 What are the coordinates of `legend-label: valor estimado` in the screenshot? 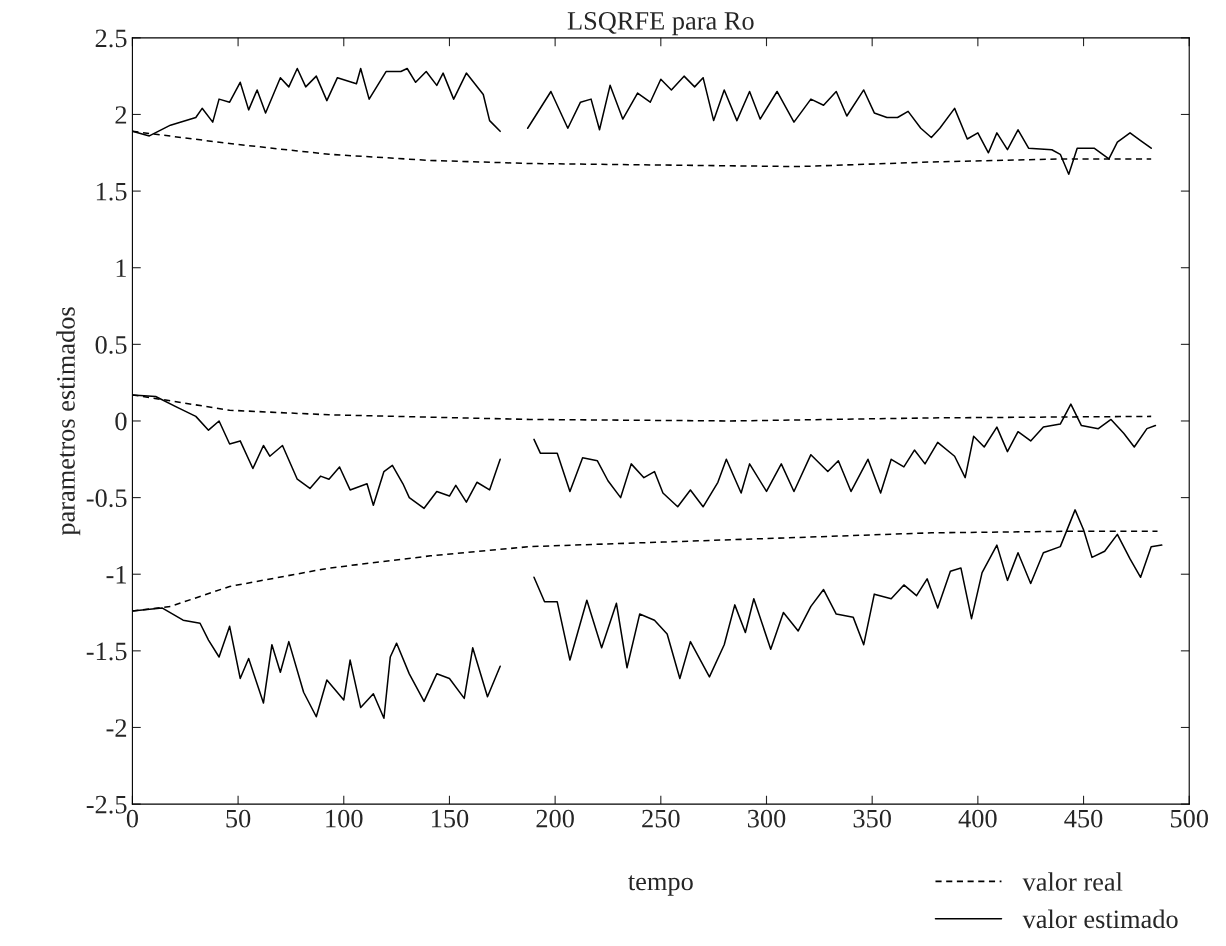 It's located at (1100, 919).